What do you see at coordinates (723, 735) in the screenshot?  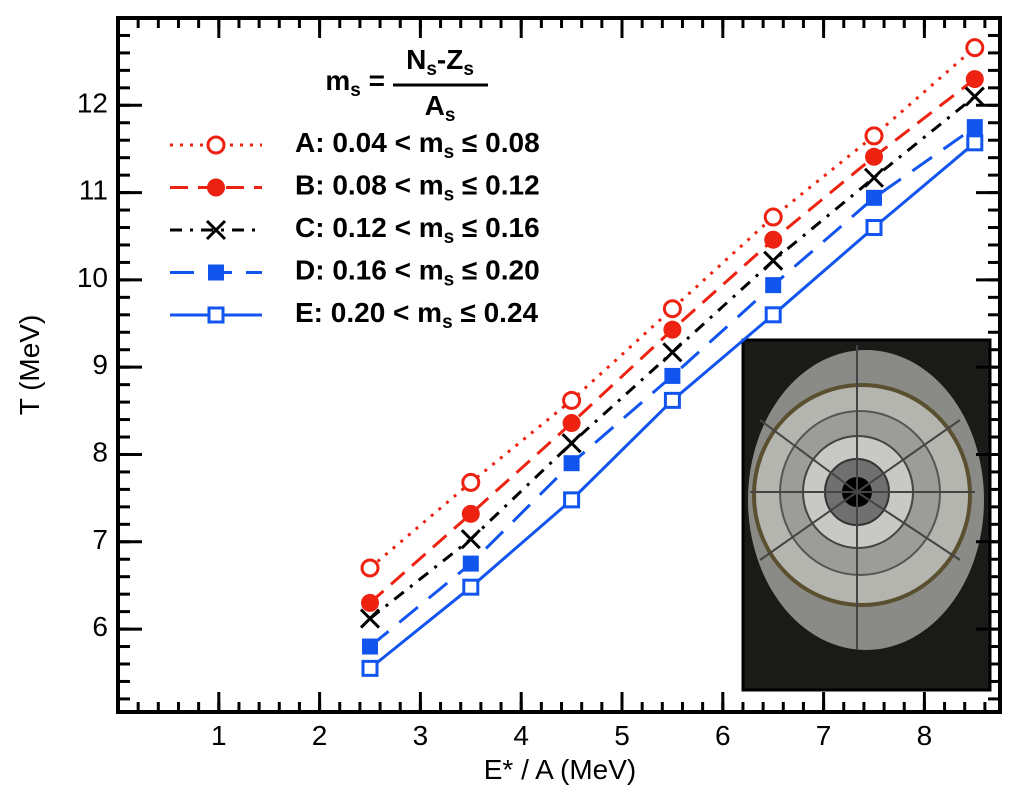 I see `x-tick-label: 6` at bounding box center [723, 735].